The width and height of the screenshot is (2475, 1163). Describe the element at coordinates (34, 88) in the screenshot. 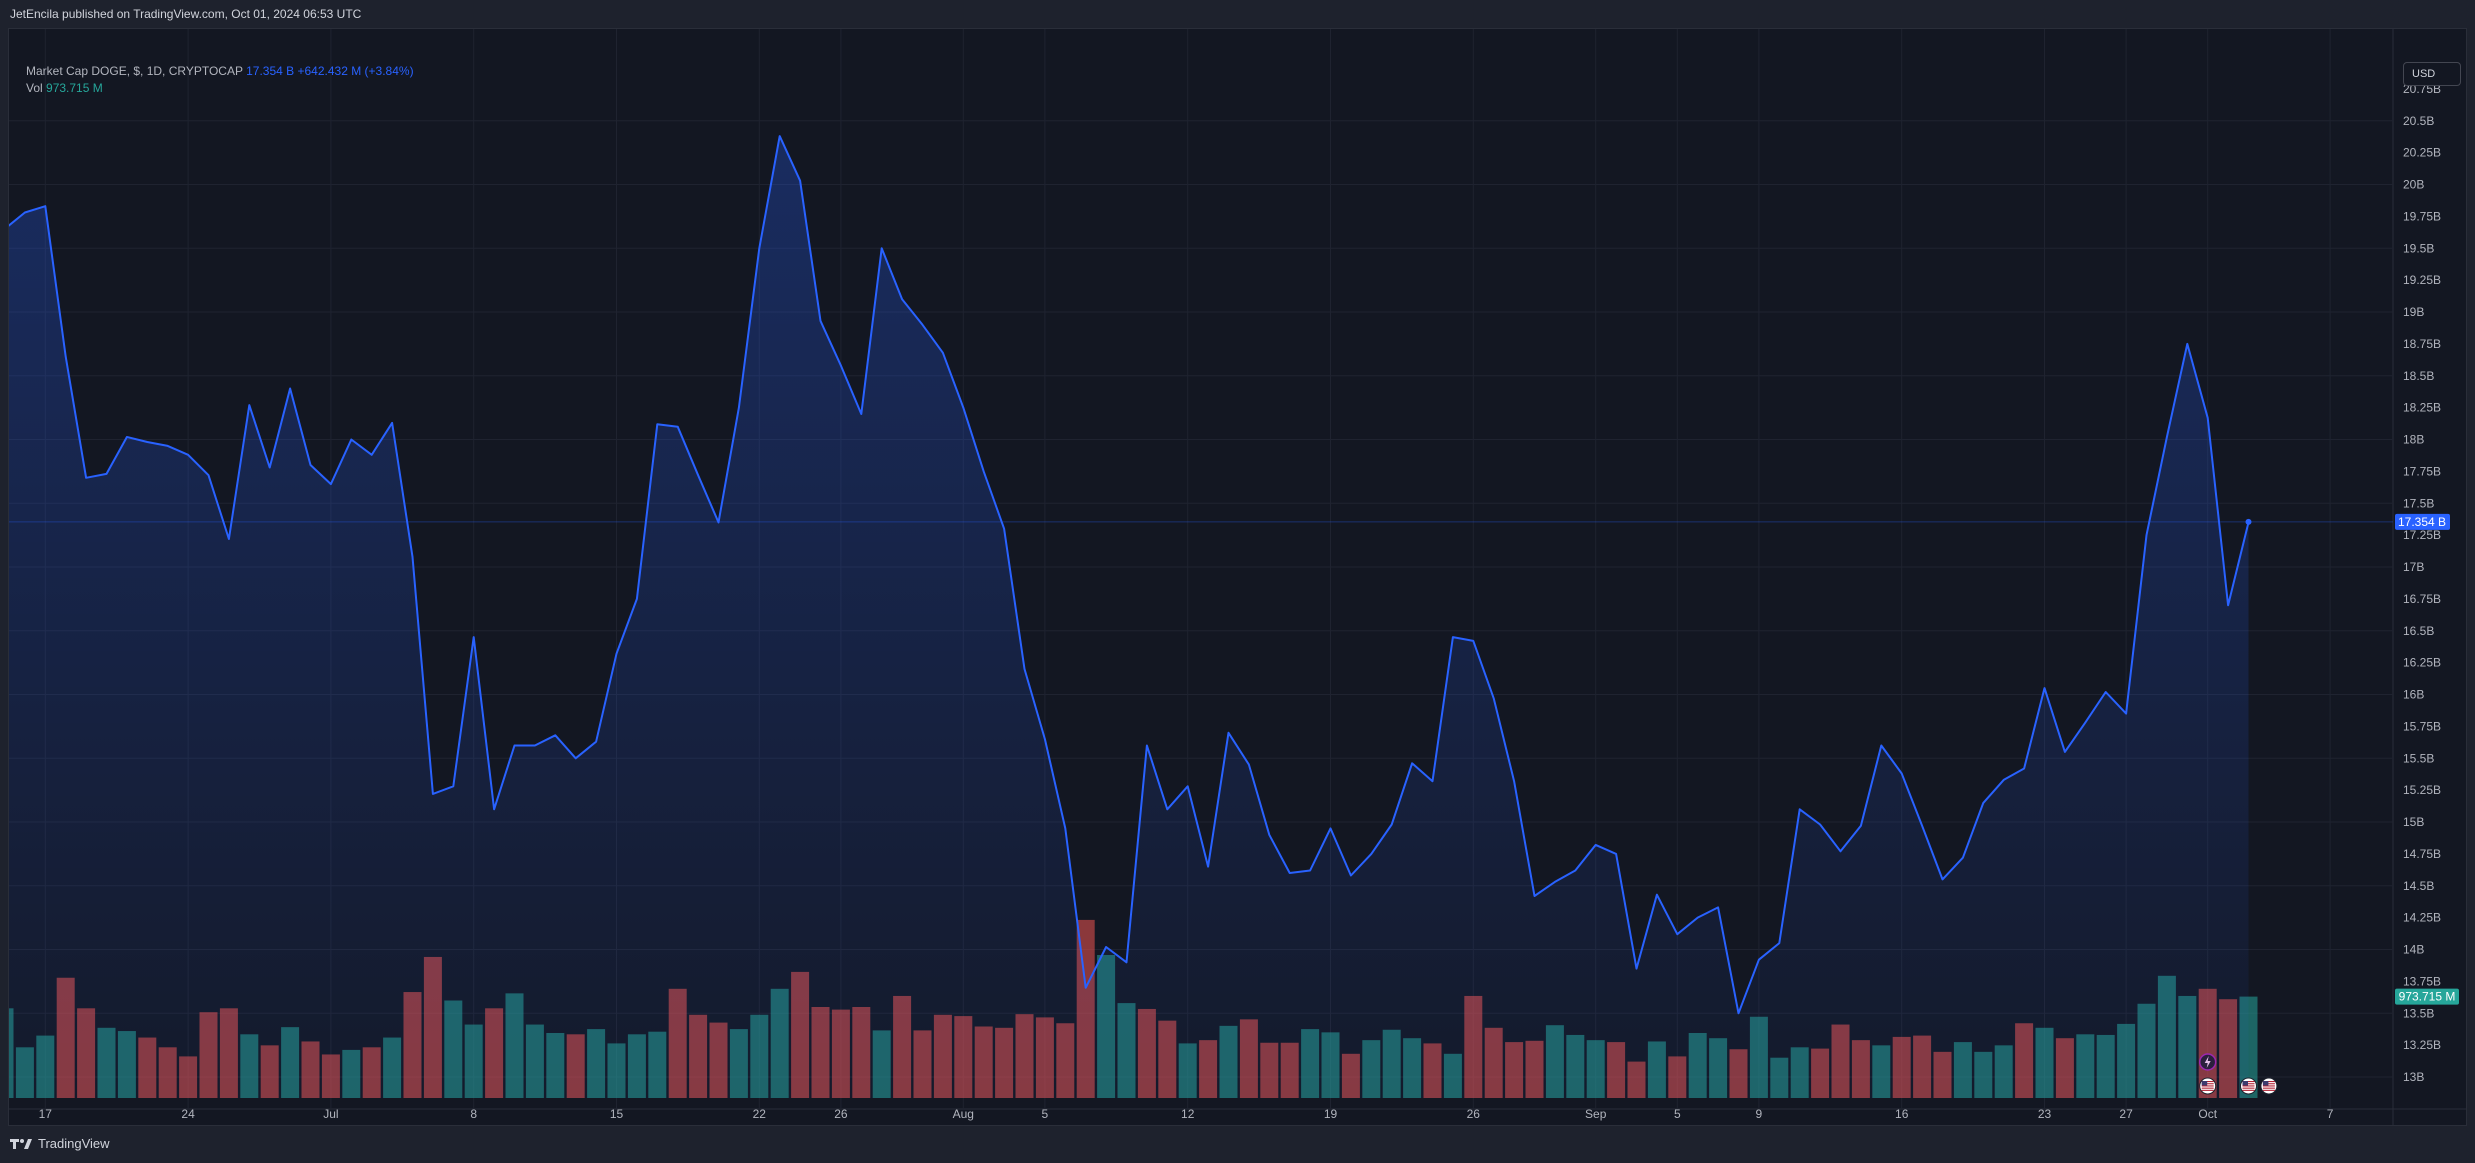

I see `legend-volume-label: Vol` at that location.